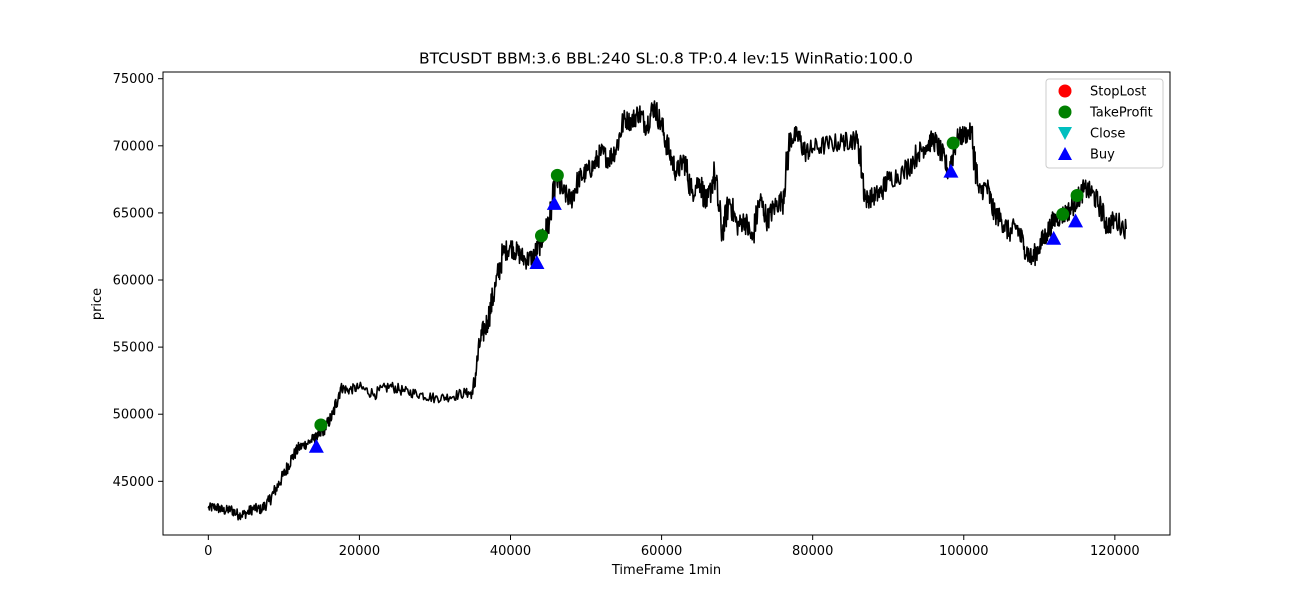 The height and width of the screenshot is (600, 1300). What do you see at coordinates (133, 482) in the screenshot?
I see `y-tick-label: 45000` at bounding box center [133, 482].